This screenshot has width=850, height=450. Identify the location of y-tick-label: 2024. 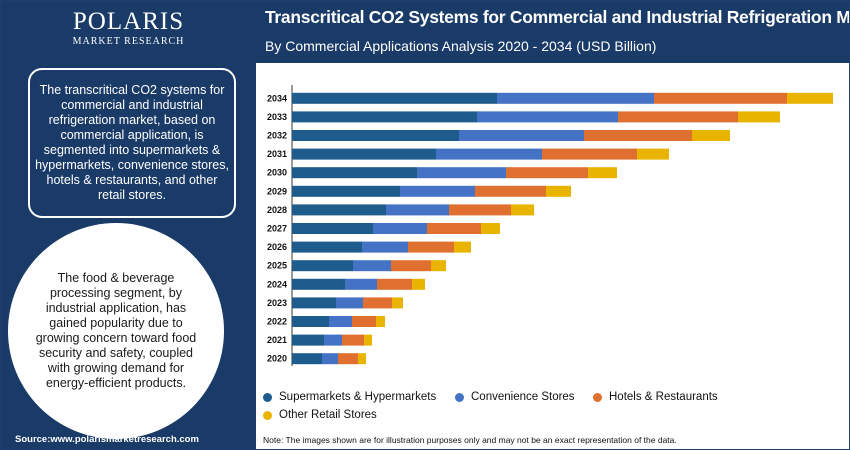
(277, 284).